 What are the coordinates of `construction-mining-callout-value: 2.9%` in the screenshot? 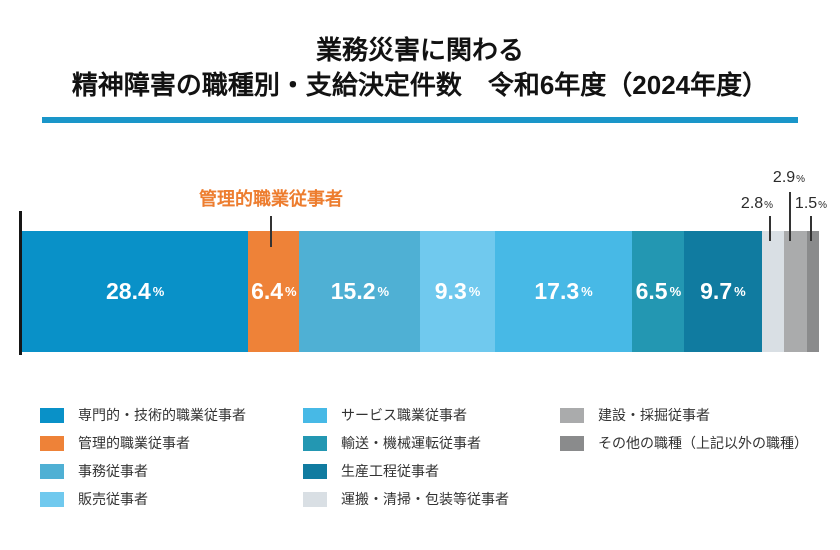 It's located at (789, 178).